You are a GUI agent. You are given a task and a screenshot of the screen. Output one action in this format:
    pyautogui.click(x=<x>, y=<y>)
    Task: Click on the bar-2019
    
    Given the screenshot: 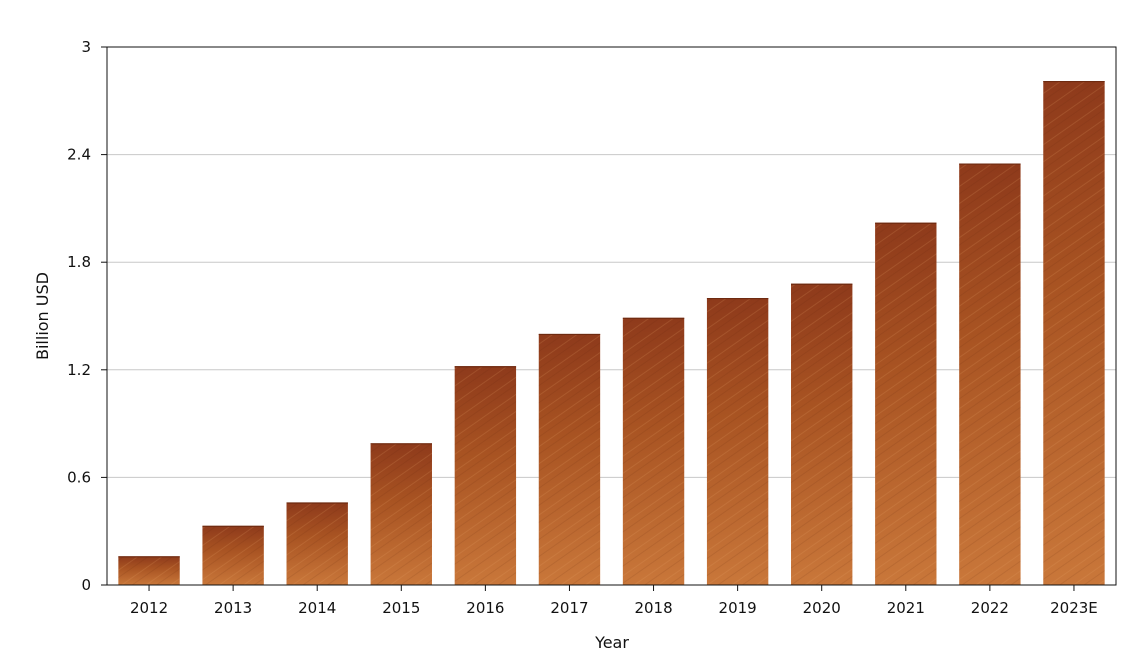 What is the action you would take?
    pyautogui.click(x=737, y=441)
    